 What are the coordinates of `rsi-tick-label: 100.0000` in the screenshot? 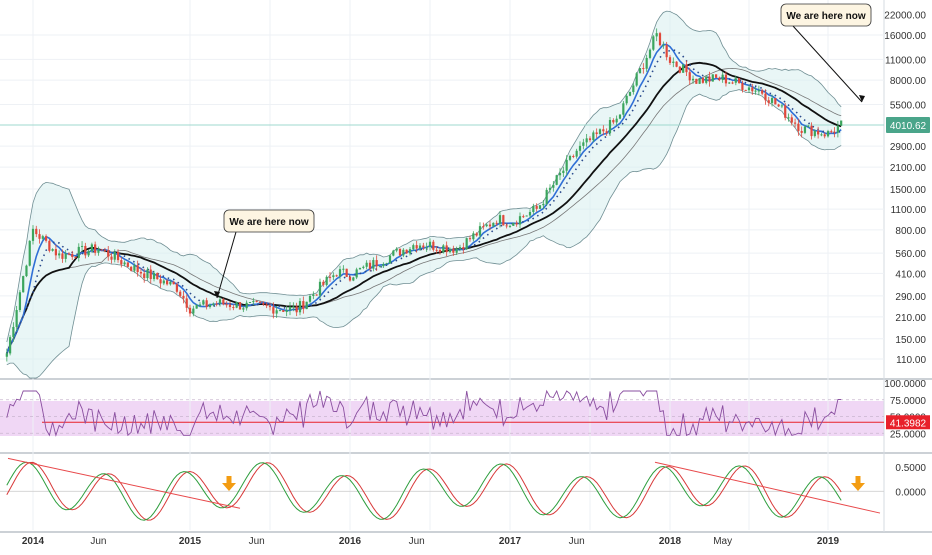 It's located at (905, 384).